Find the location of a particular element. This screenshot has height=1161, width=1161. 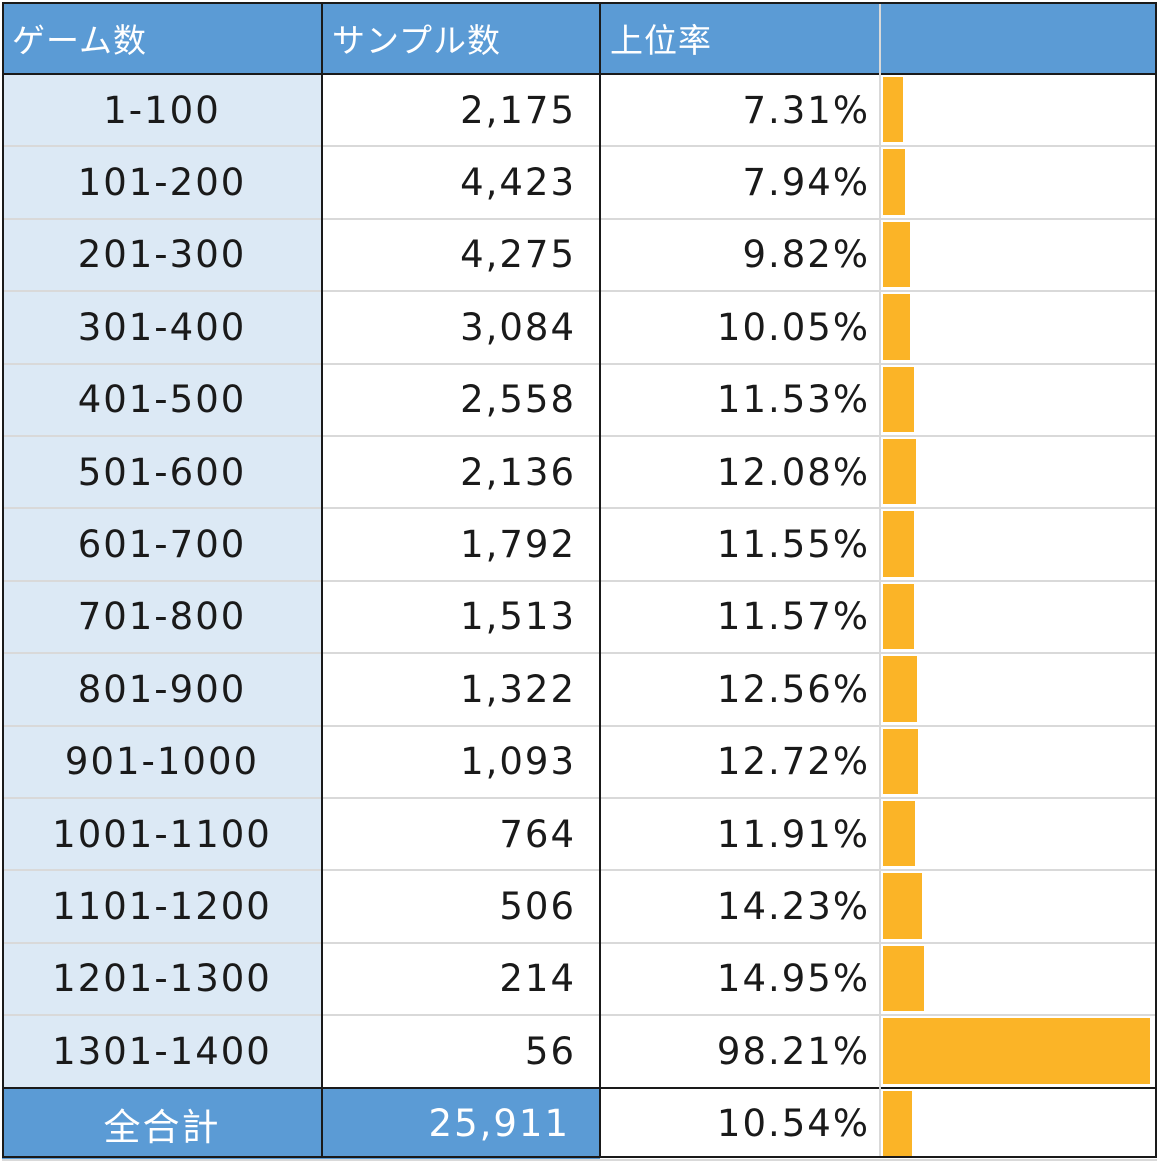

row-rate-text: 11.91% is located at coordinates (793, 834).